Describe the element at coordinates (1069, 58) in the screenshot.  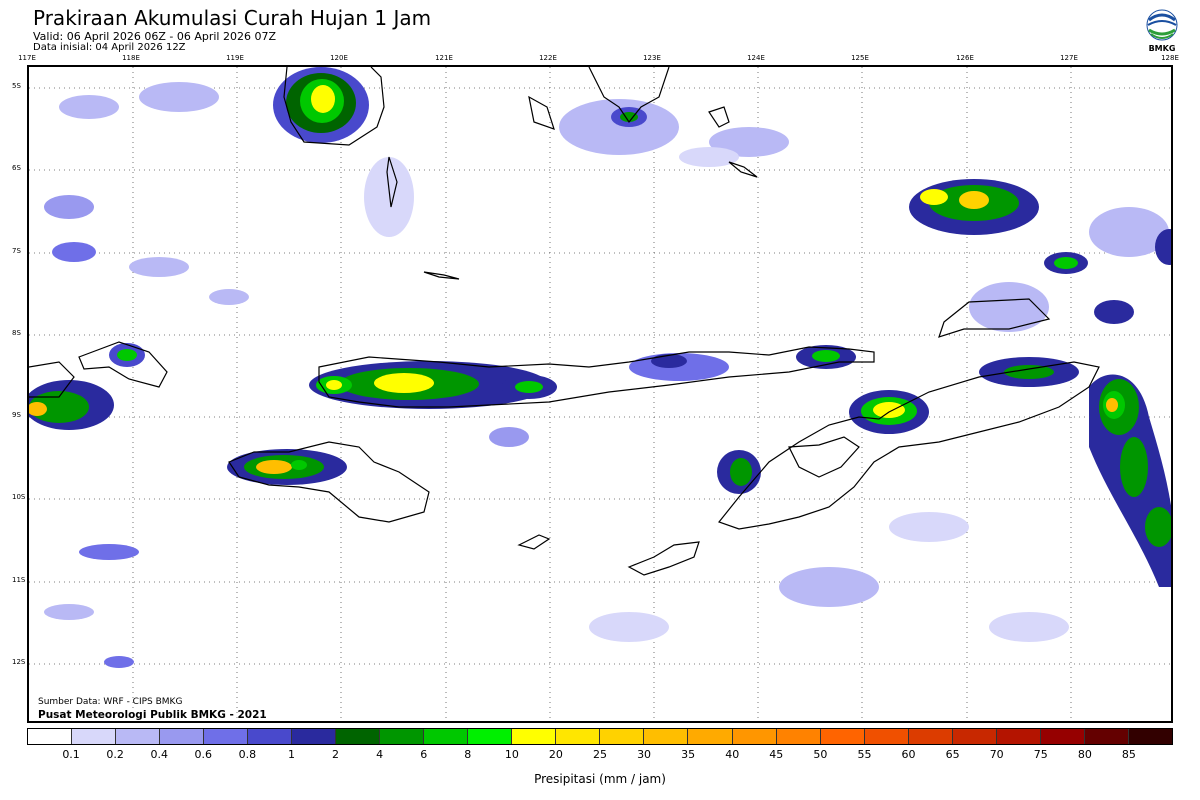
I see `lon-label: 127E` at that location.